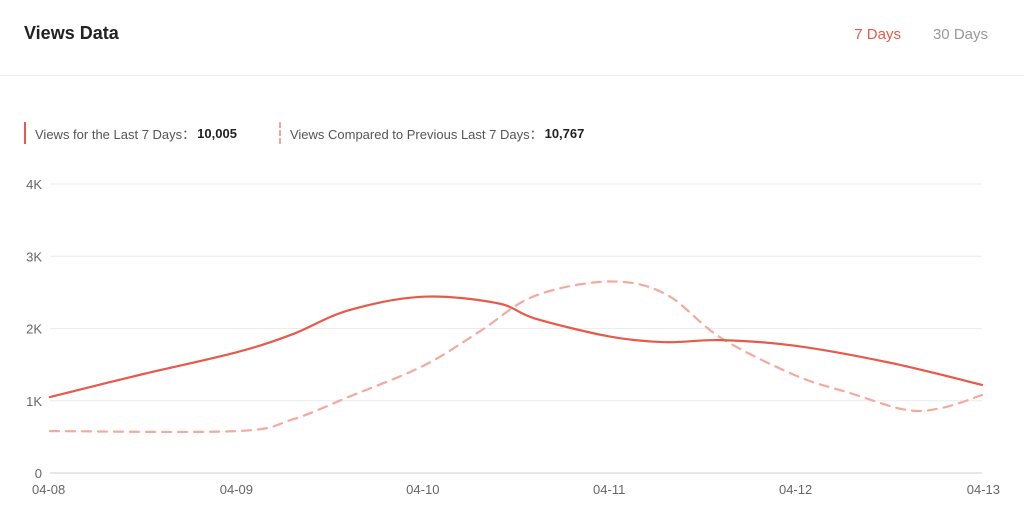 Image resolution: width=1024 pixels, height=508 pixels. Describe the element at coordinates (921, 34) in the screenshot. I see `range-tabs: 7 Days 30 Days` at that location.